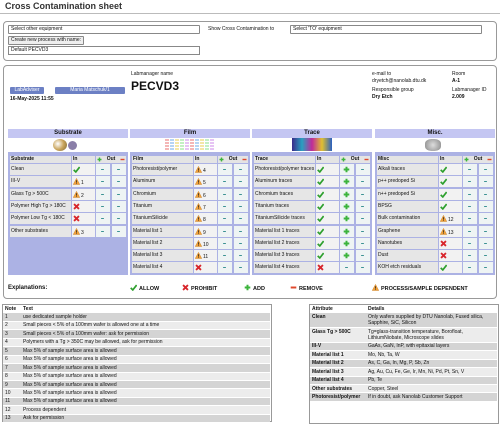 The height and width of the screenshot is (427, 500). Describe the element at coordinates (407, 159) in the screenshot. I see `column-header: Misc` at that location.